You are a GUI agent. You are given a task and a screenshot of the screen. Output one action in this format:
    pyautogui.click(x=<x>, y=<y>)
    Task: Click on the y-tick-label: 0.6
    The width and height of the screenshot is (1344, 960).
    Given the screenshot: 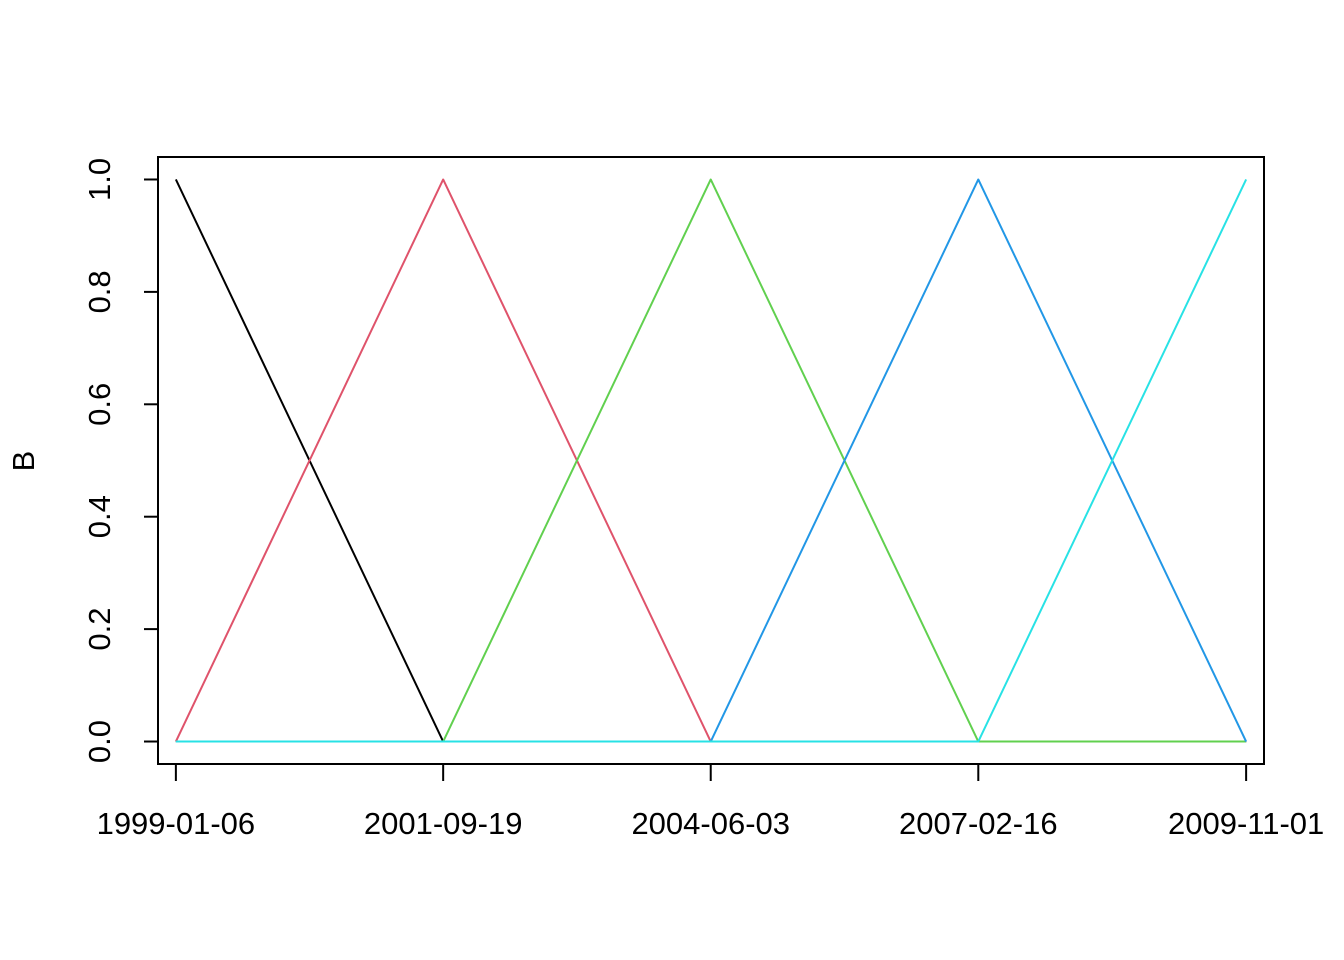 What is the action you would take?
    pyautogui.click(x=99, y=404)
    